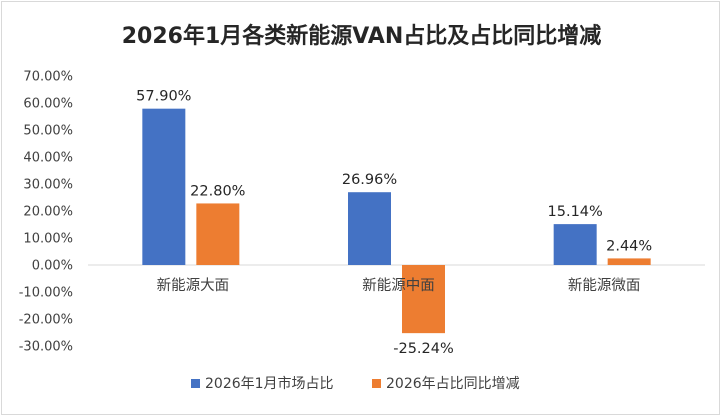  Describe the element at coordinates (361, 36) in the screenshot. I see `chart-title: 2026年1月各类新能源VAN占比及占比同比增减` at that location.